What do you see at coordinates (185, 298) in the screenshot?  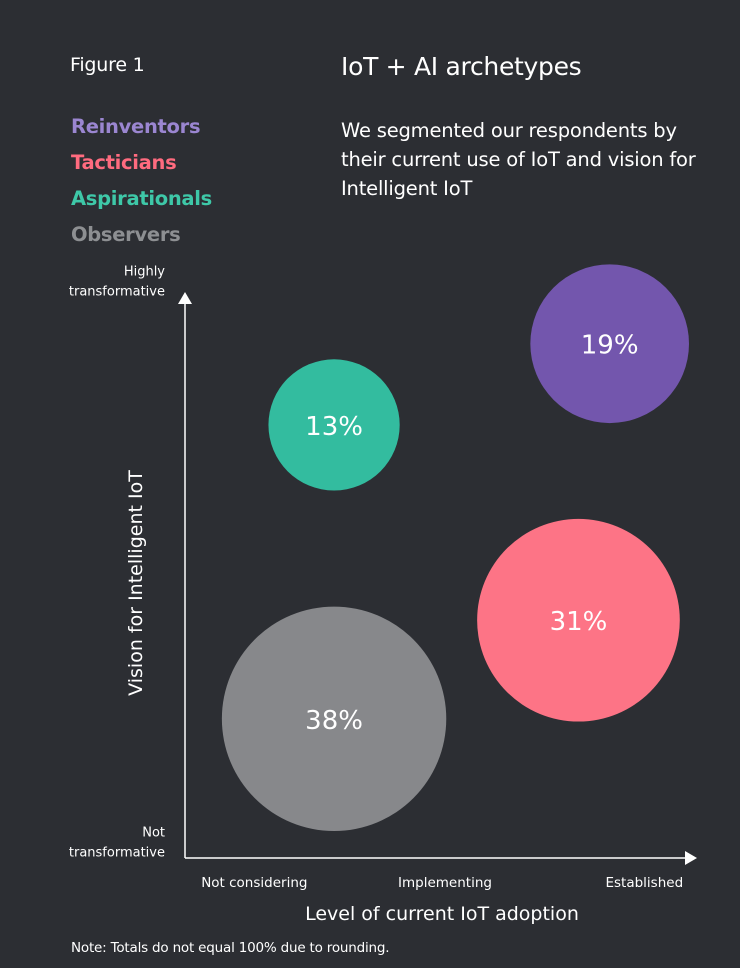 I see `y-axis-arrow-icon` at bounding box center [185, 298].